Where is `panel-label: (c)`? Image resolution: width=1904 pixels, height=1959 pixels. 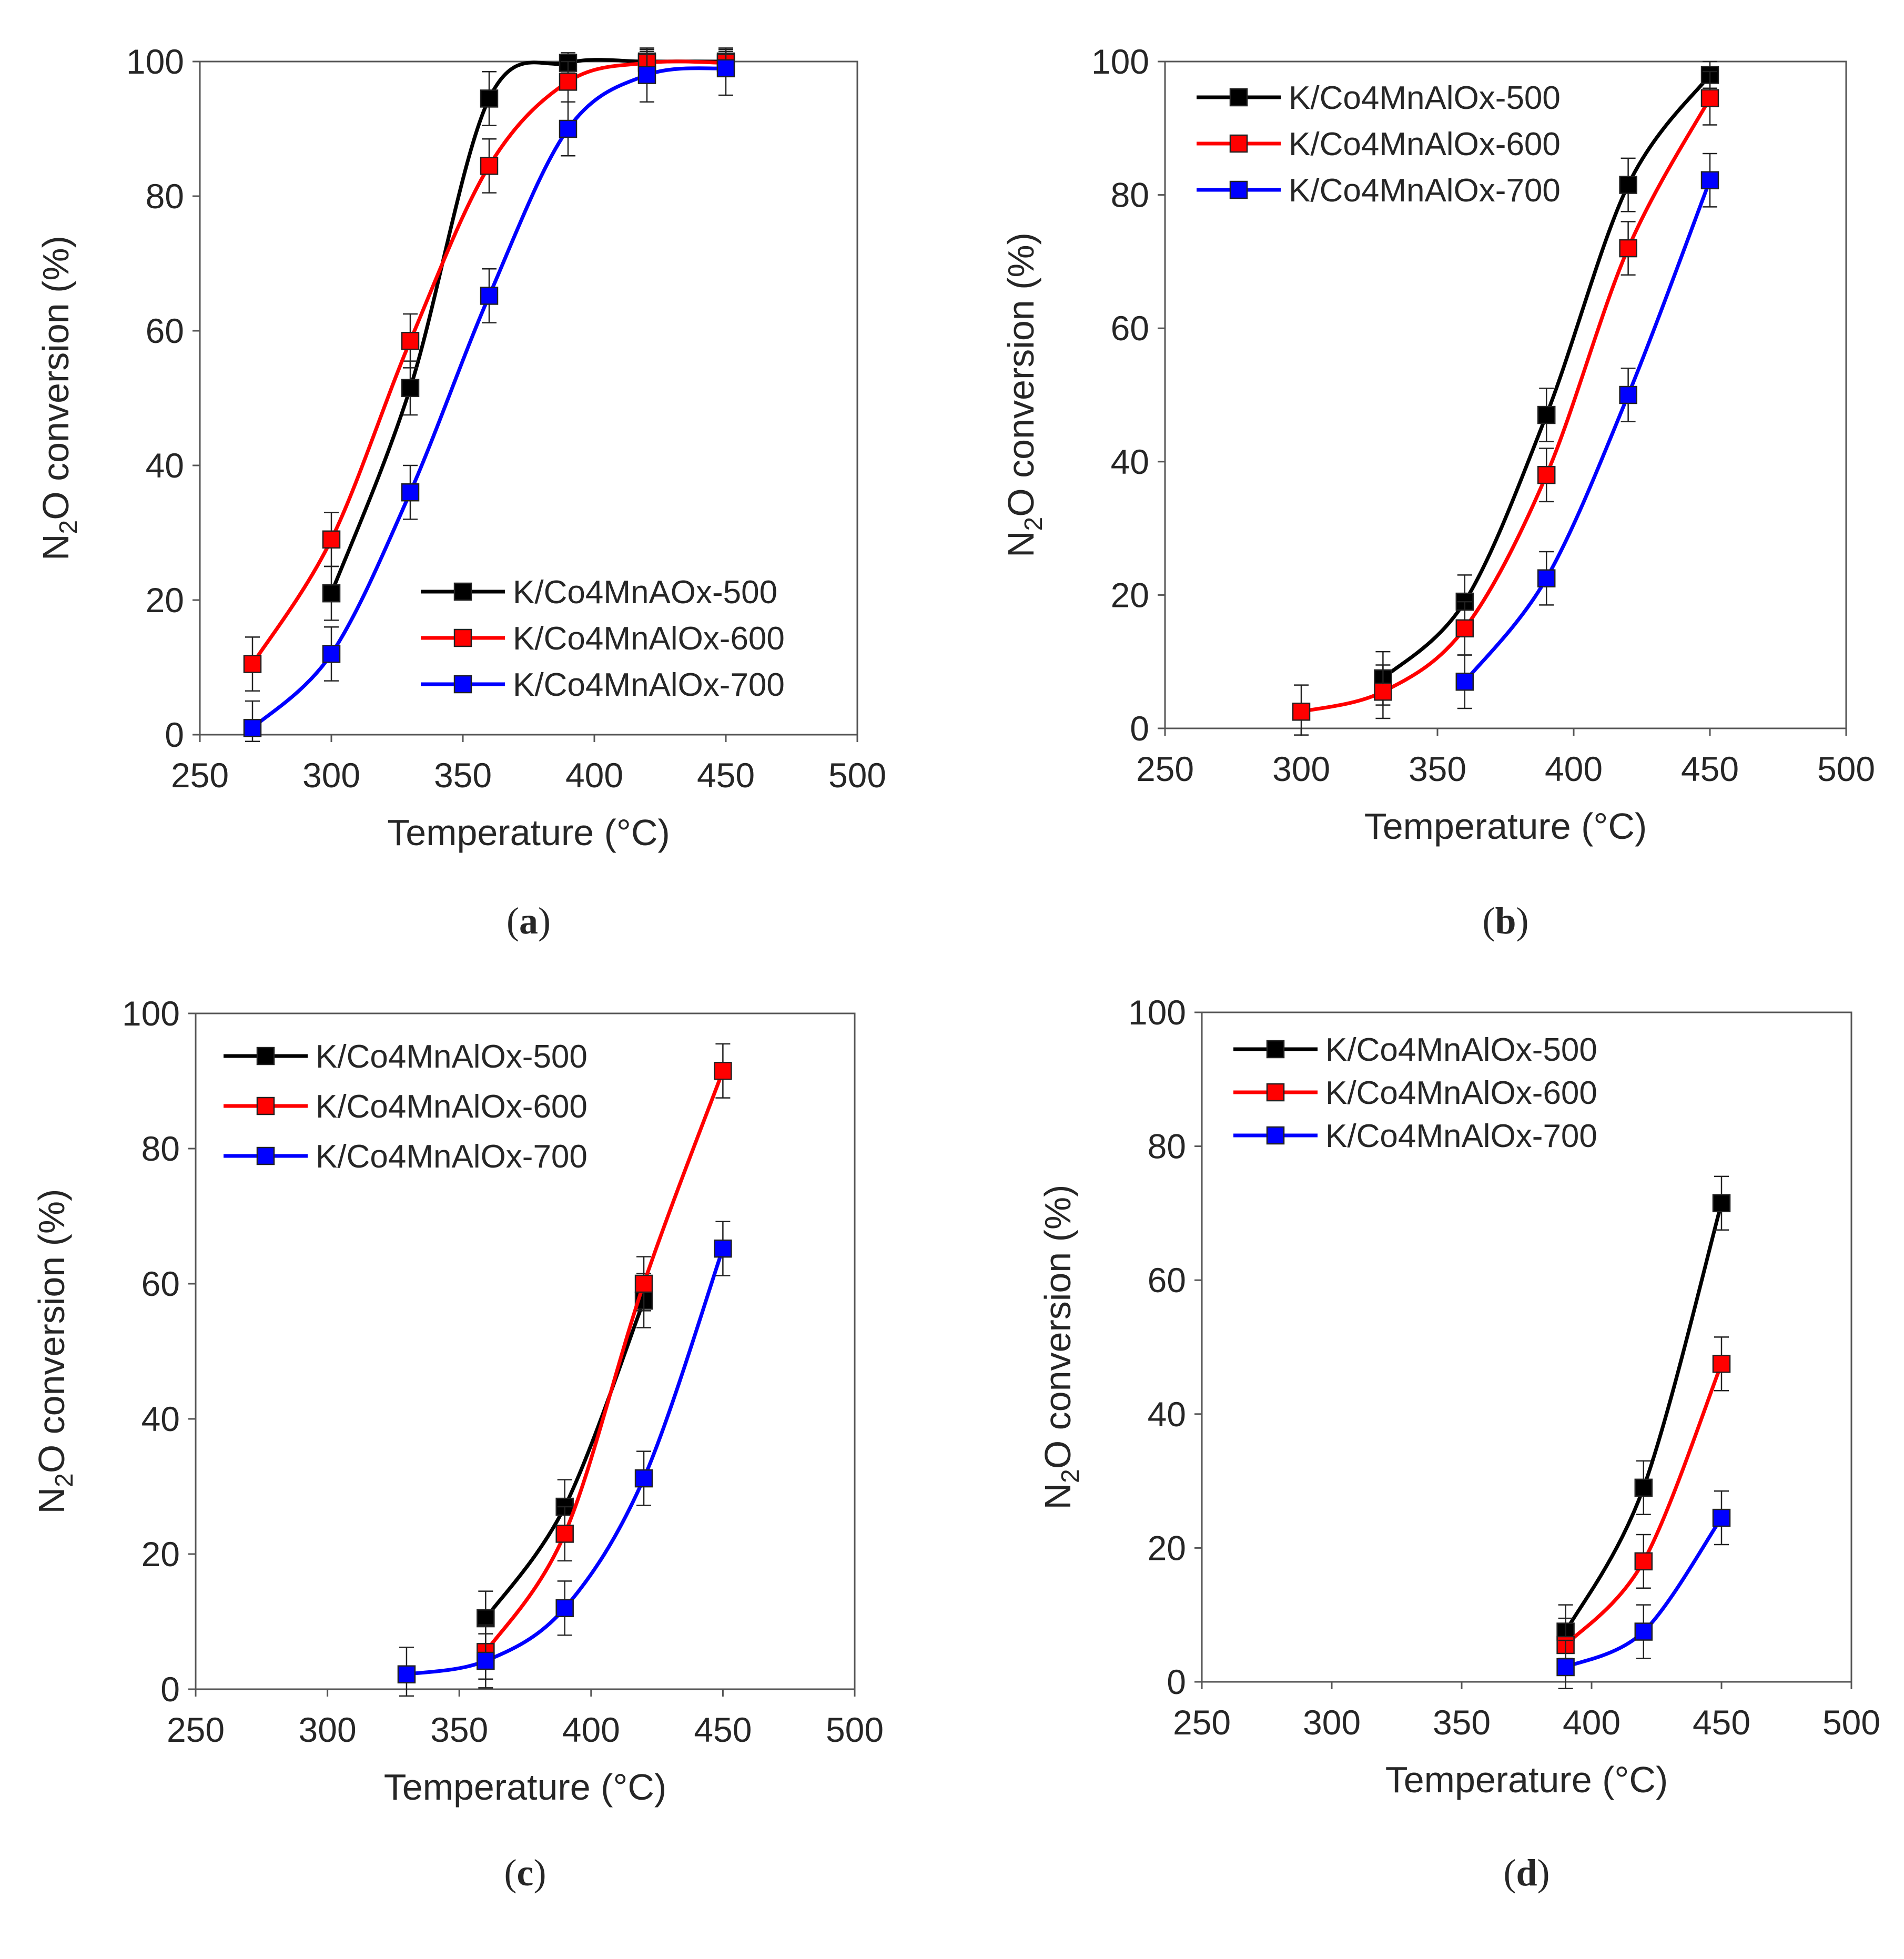 panel-label: (c) is located at coordinates (525, 1873).